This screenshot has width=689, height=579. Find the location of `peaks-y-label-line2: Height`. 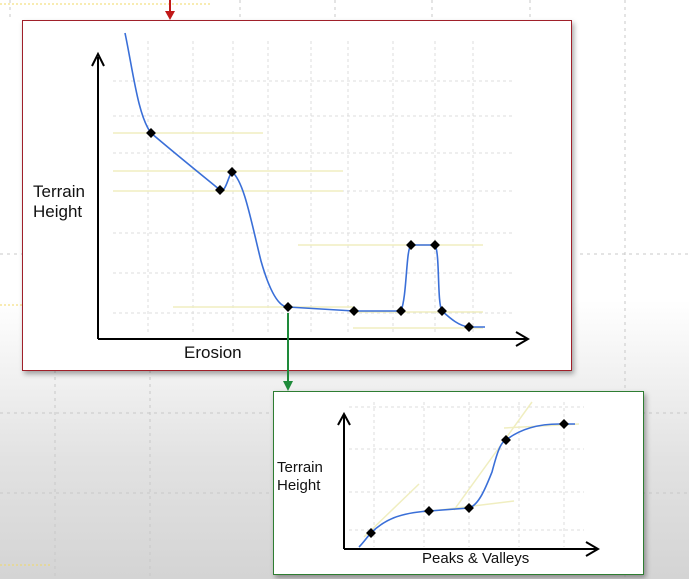

peaks-y-label-line2: Height is located at coordinates (300, 486).